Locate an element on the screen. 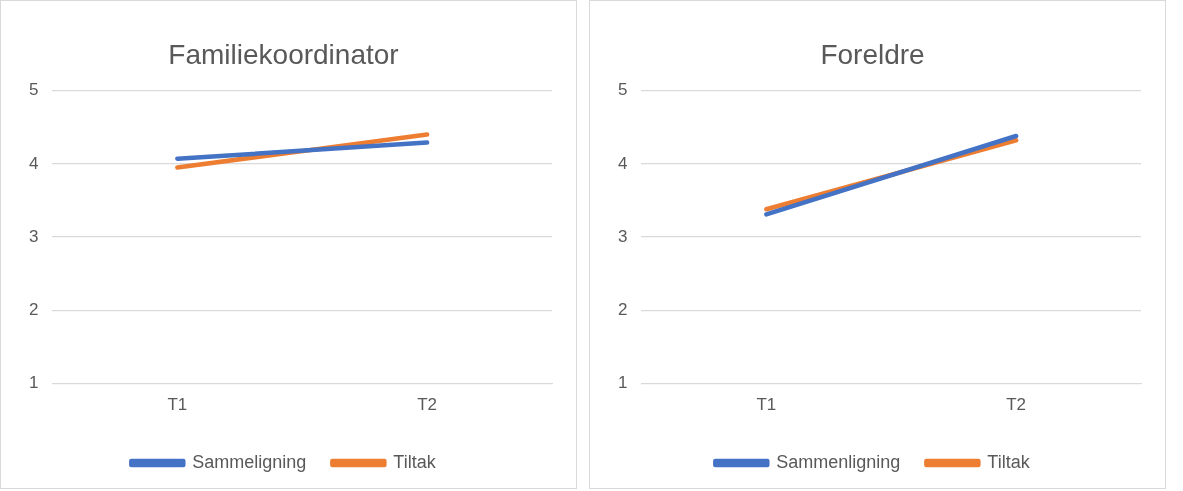  legend-label: Sammeligning is located at coordinates (249, 461).